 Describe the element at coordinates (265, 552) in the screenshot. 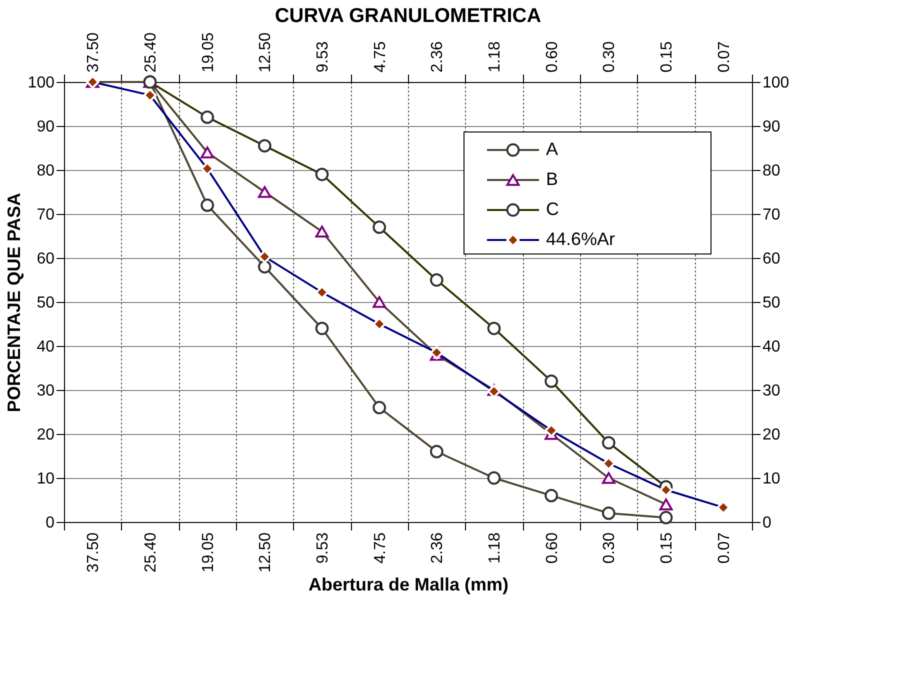

I see `x-tick-label: 12.50` at that location.